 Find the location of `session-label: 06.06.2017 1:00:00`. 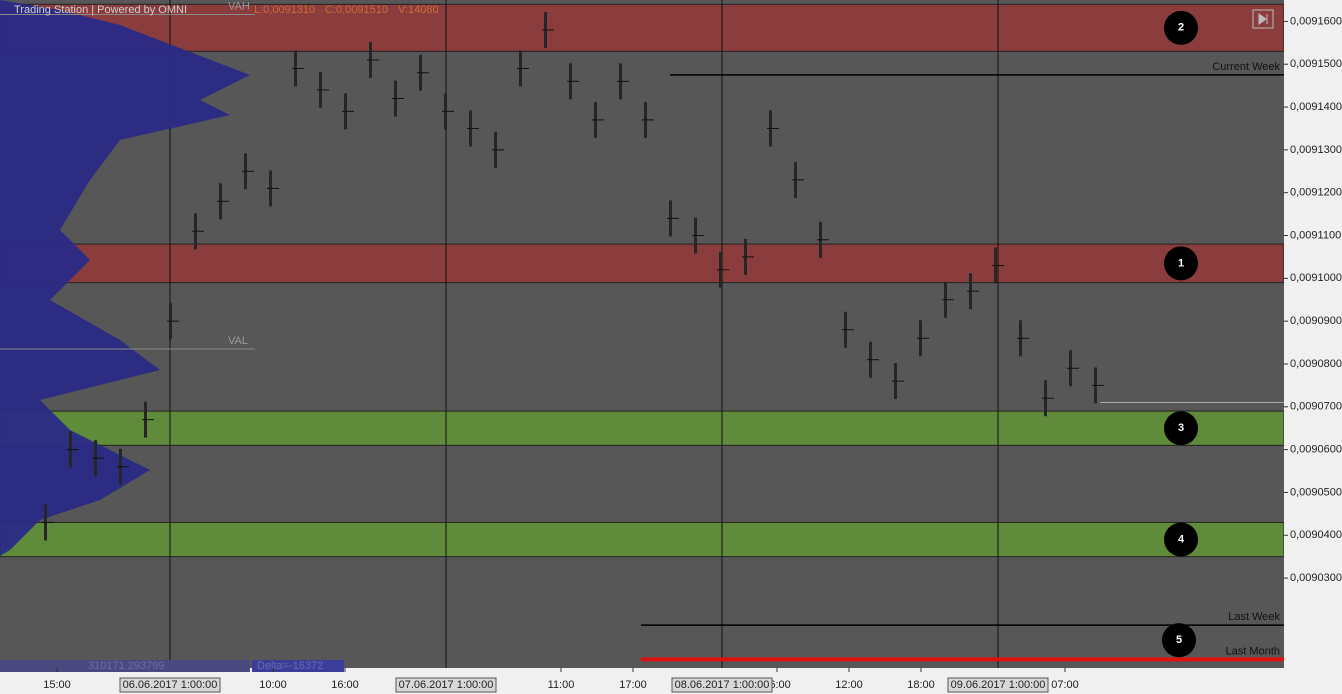

session-label: 06.06.2017 1:00:00 is located at coordinates (170, 685).